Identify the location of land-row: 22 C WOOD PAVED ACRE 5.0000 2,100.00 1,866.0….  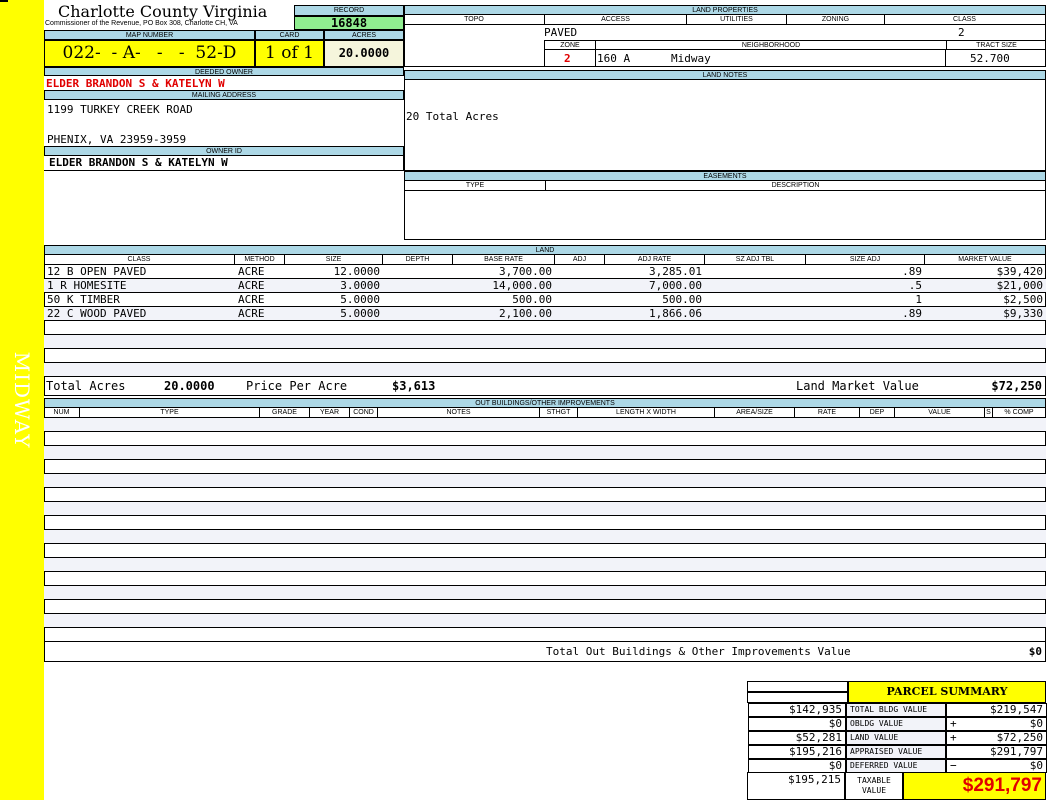
(545, 314).